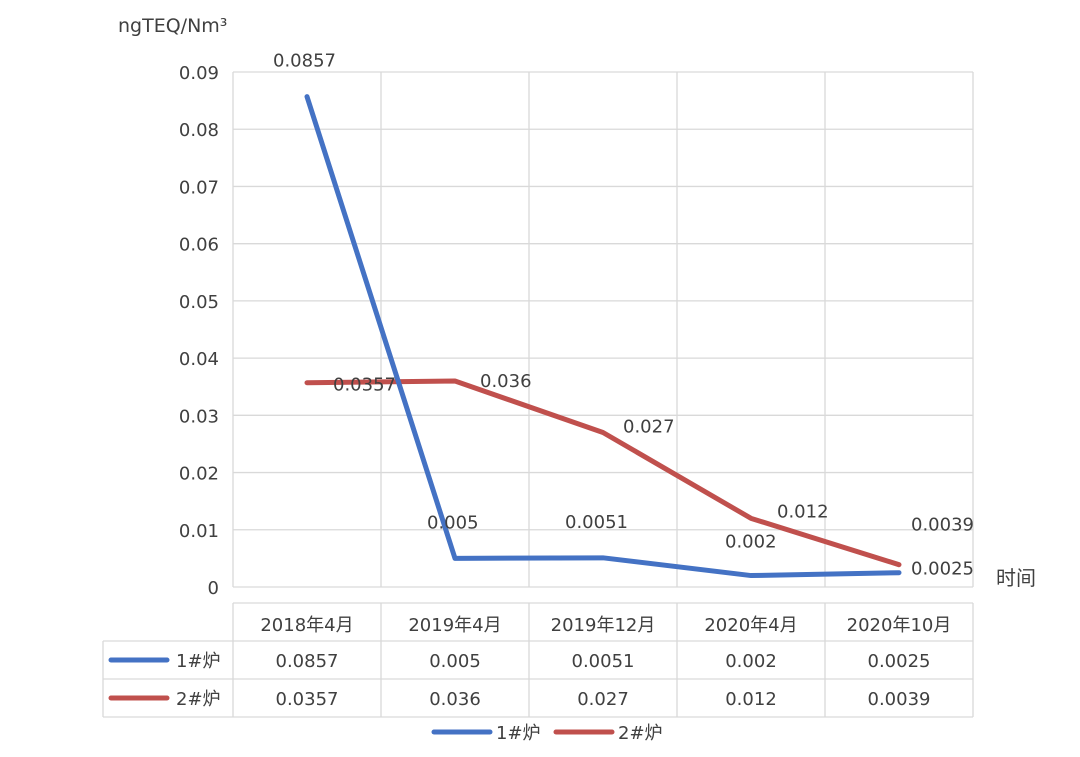  I want to click on table-cell: 0.012, so click(751, 699).